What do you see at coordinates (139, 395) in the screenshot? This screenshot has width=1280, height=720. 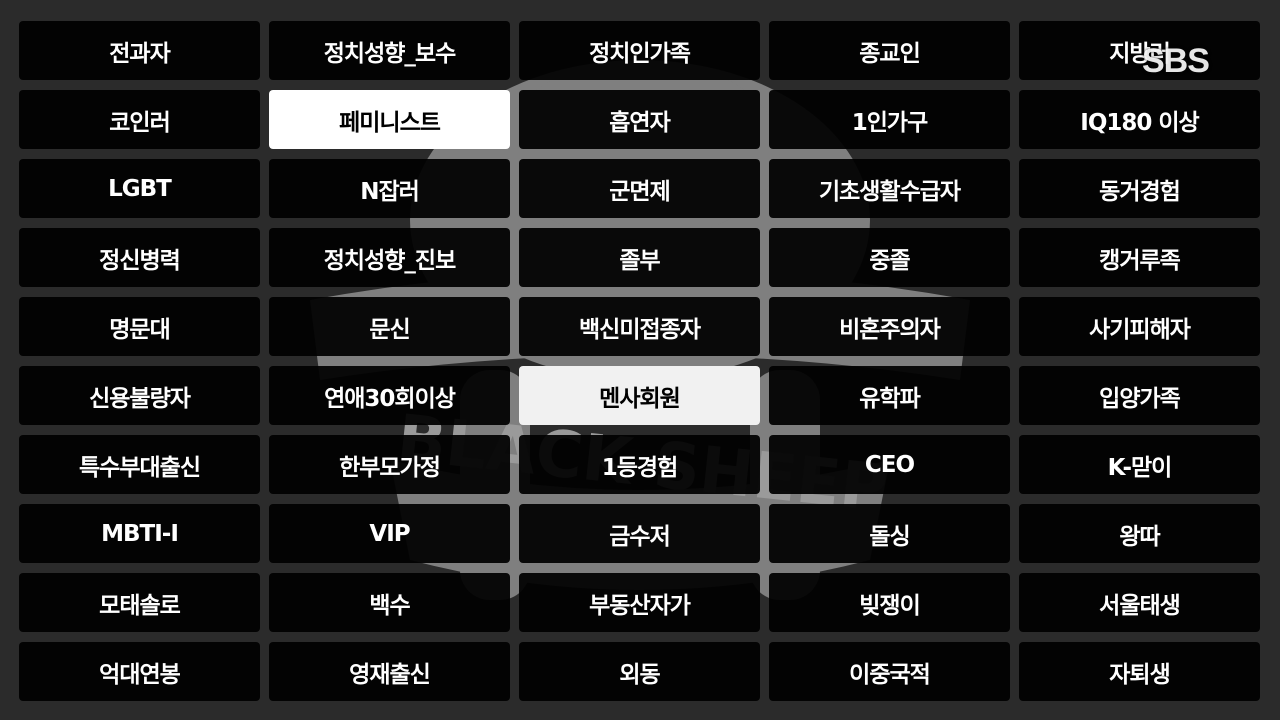 I see `keyword-card: 신용불량자` at bounding box center [139, 395].